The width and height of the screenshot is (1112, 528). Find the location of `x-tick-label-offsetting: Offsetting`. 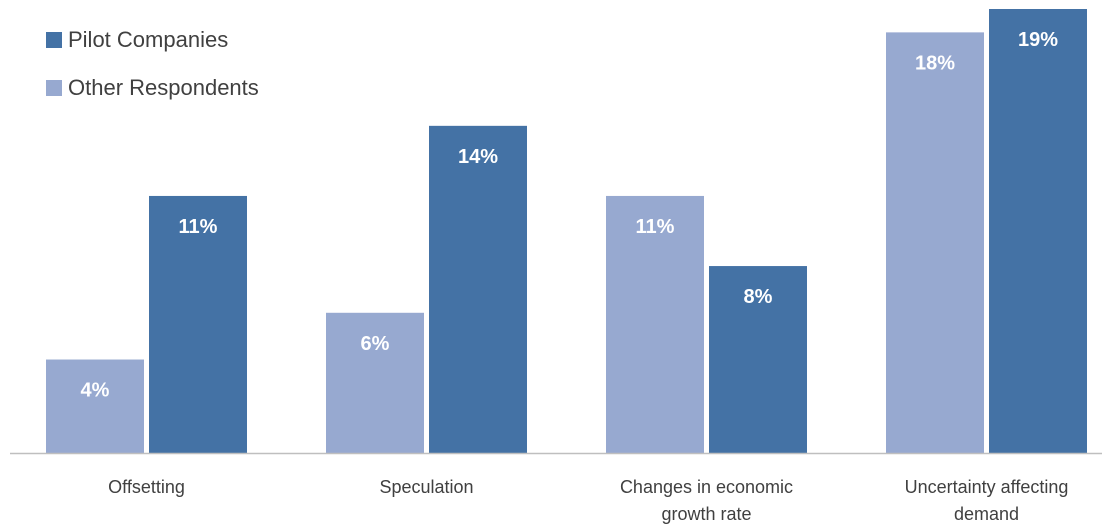

x-tick-label-offsetting: Offsetting is located at coordinates (146, 487).